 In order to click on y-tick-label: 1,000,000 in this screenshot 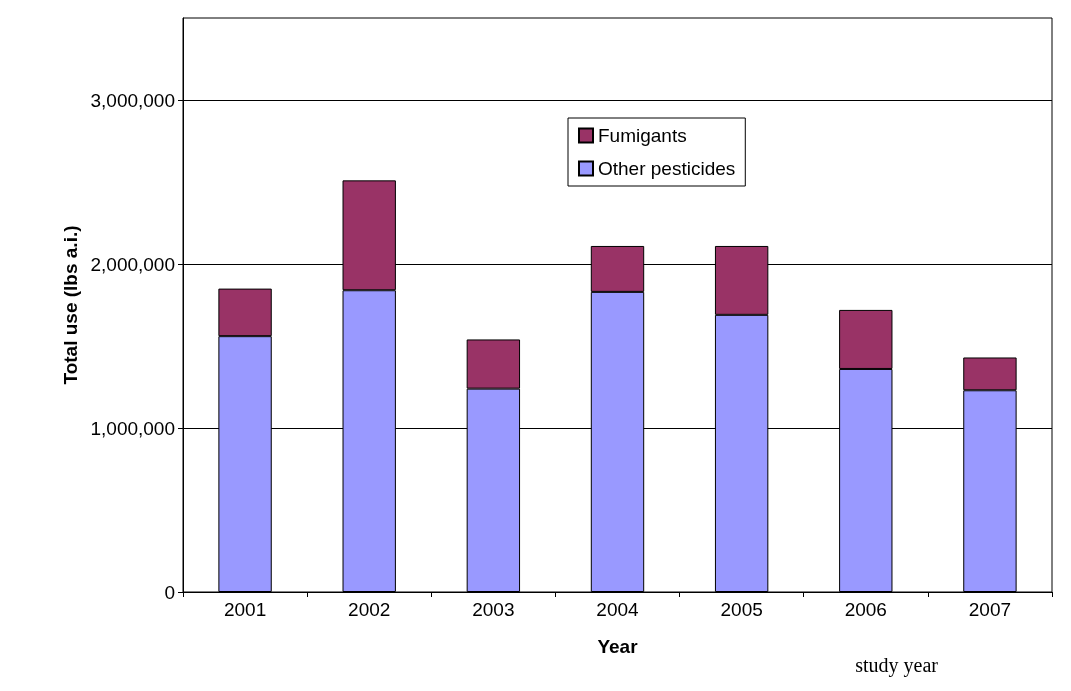, I will do `click(132, 428)`.